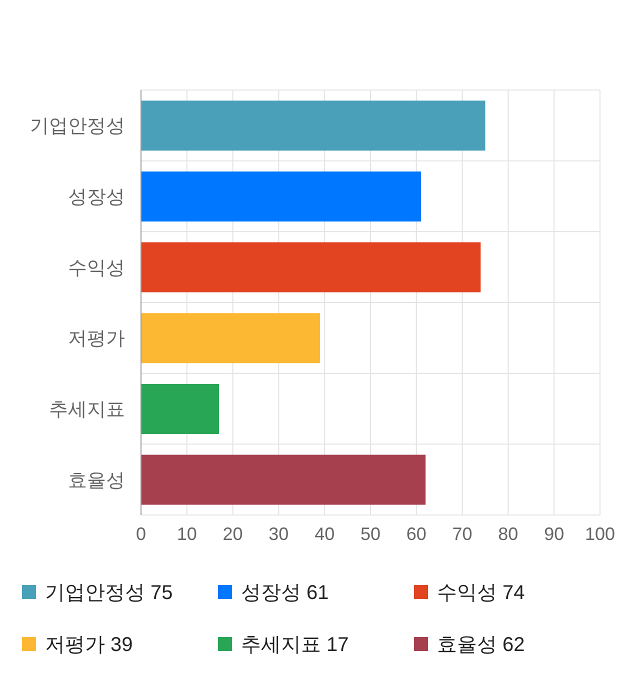 The image size is (640, 700). I want to click on y-tick-label: 추세지표, so click(87, 409).